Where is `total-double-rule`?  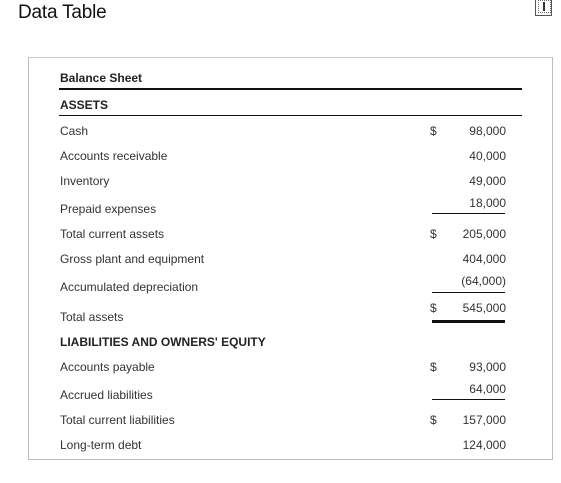
total-double-rule is located at coordinates (468, 321).